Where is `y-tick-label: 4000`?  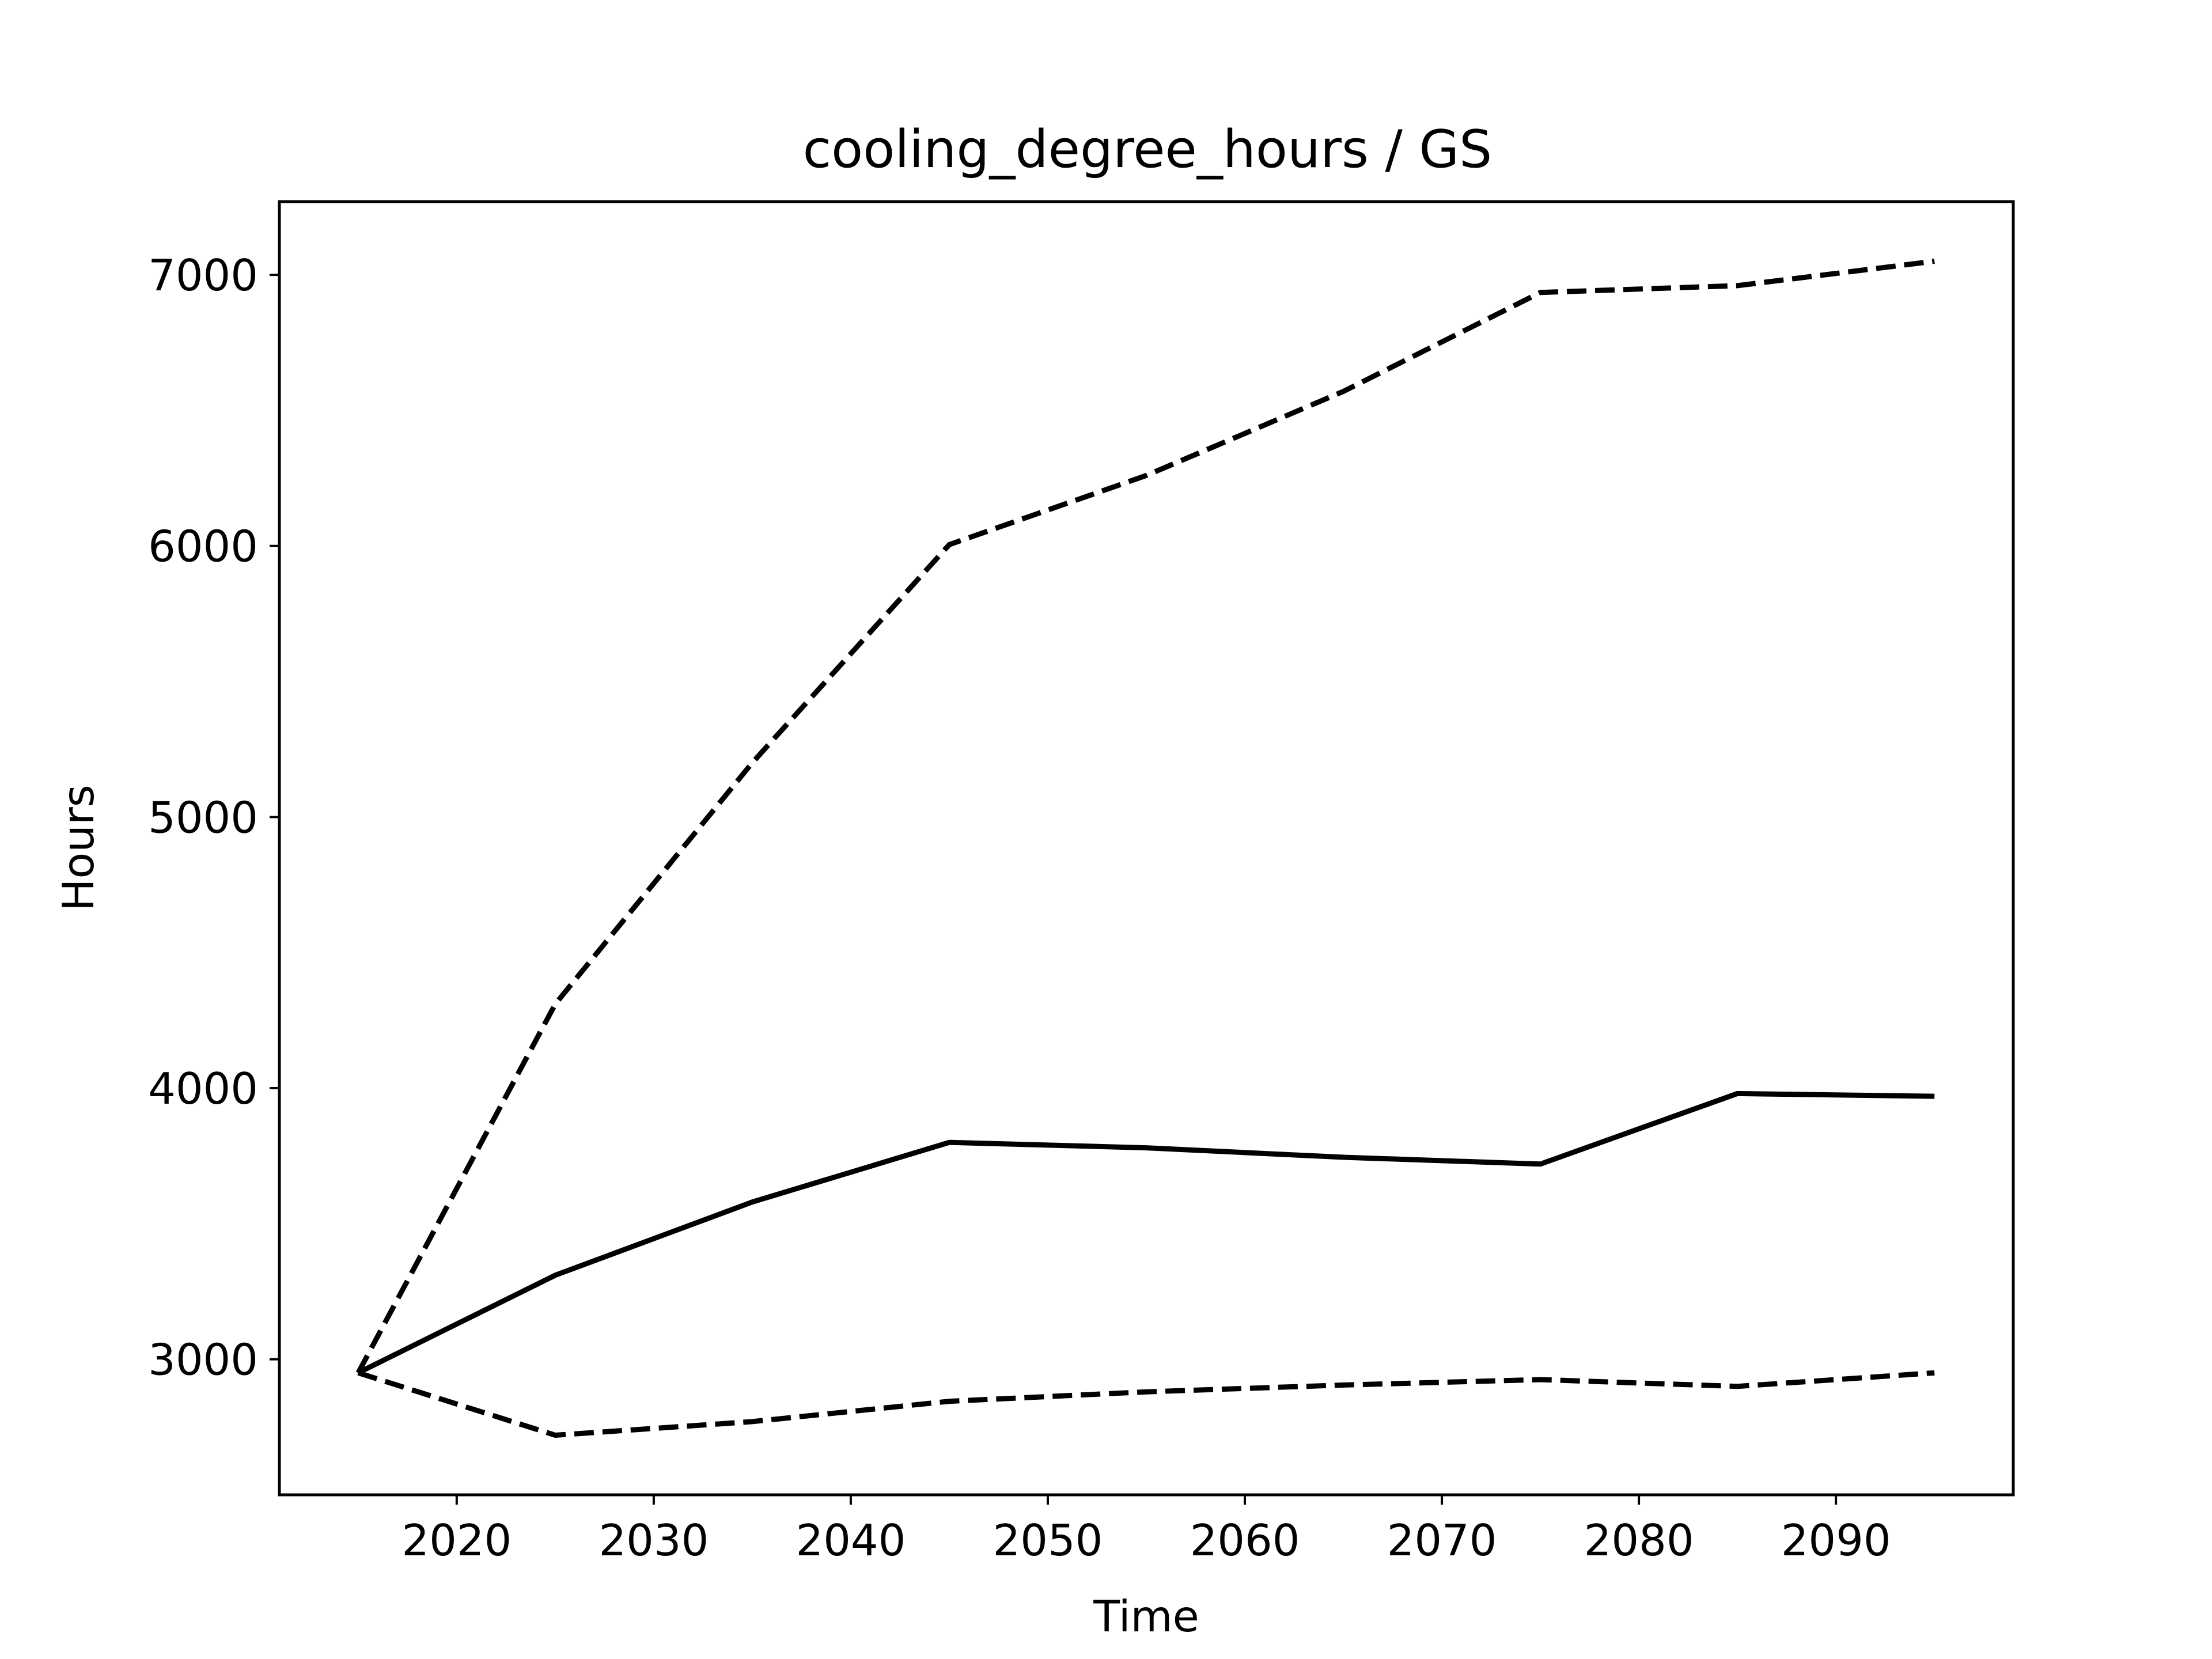
y-tick-label: 4000 is located at coordinates (203, 1088).